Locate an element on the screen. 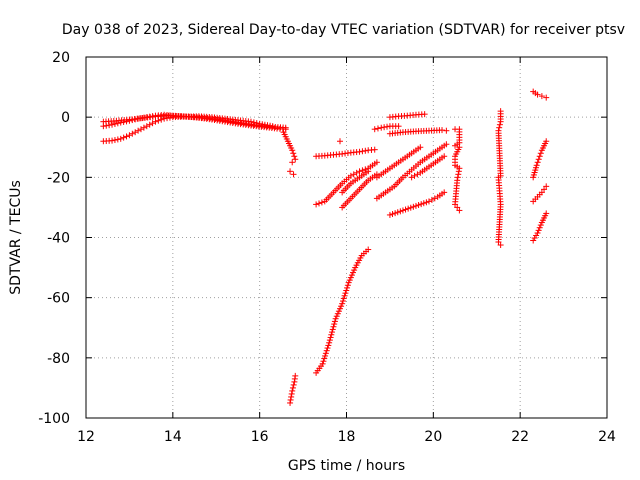 Image resolution: width=640 pixels, height=480 pixels. x-tick-label: 14 is located at coordinates (173, 437).